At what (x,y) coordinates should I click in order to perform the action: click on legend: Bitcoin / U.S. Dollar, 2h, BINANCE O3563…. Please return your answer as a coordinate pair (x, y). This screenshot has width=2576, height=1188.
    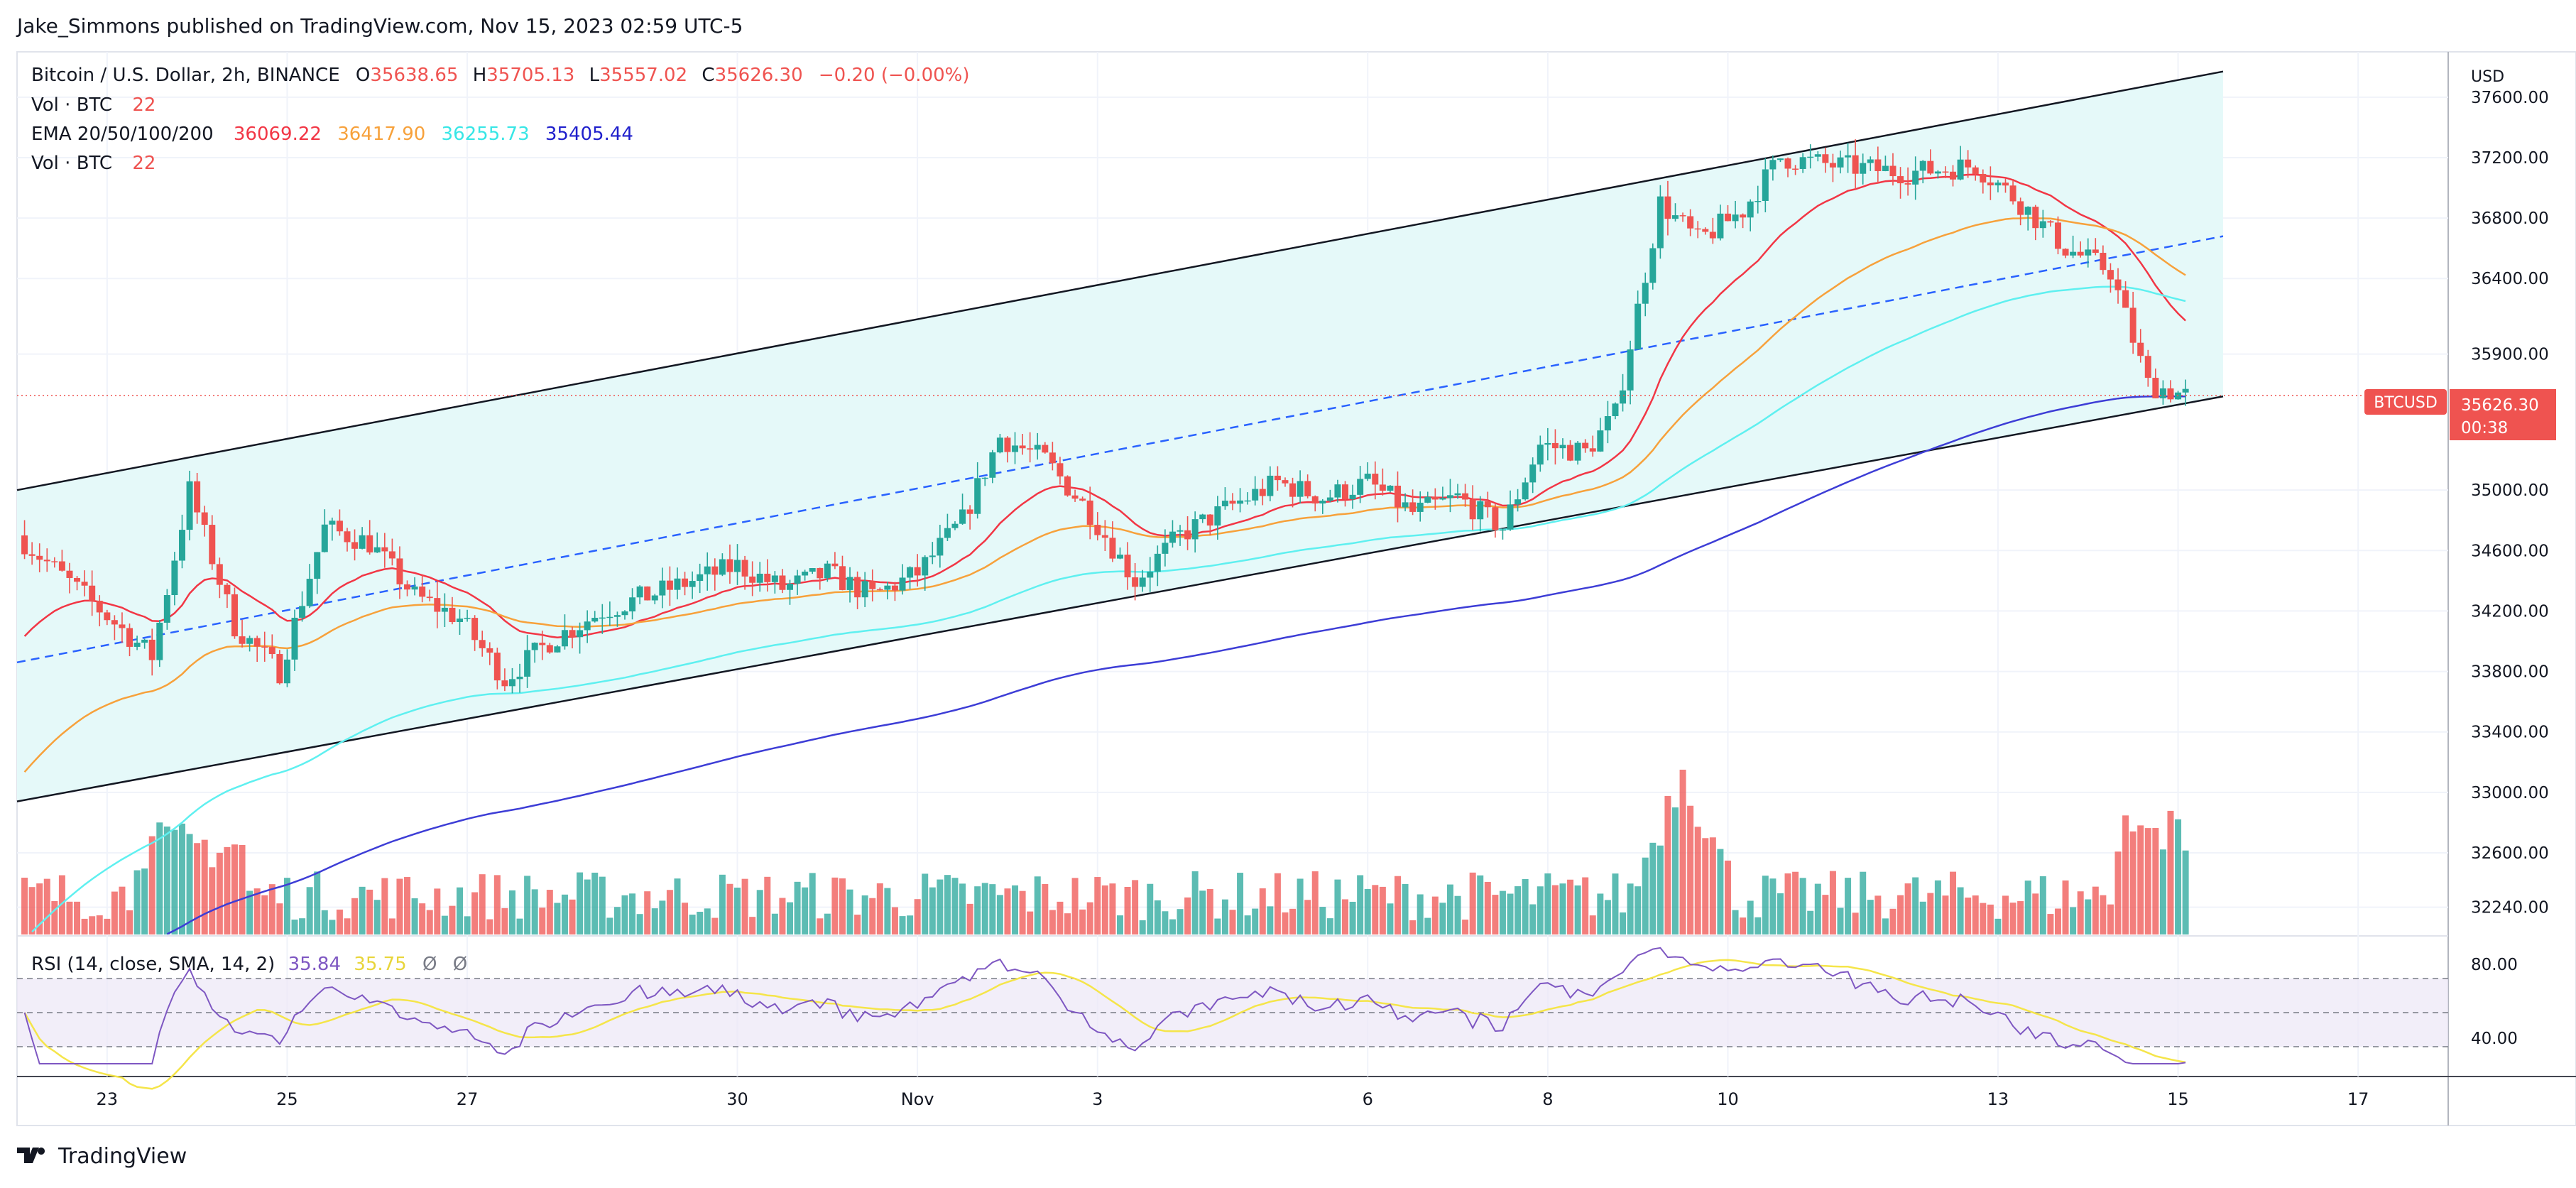
    Looking at the image, I should click on (500, 119).